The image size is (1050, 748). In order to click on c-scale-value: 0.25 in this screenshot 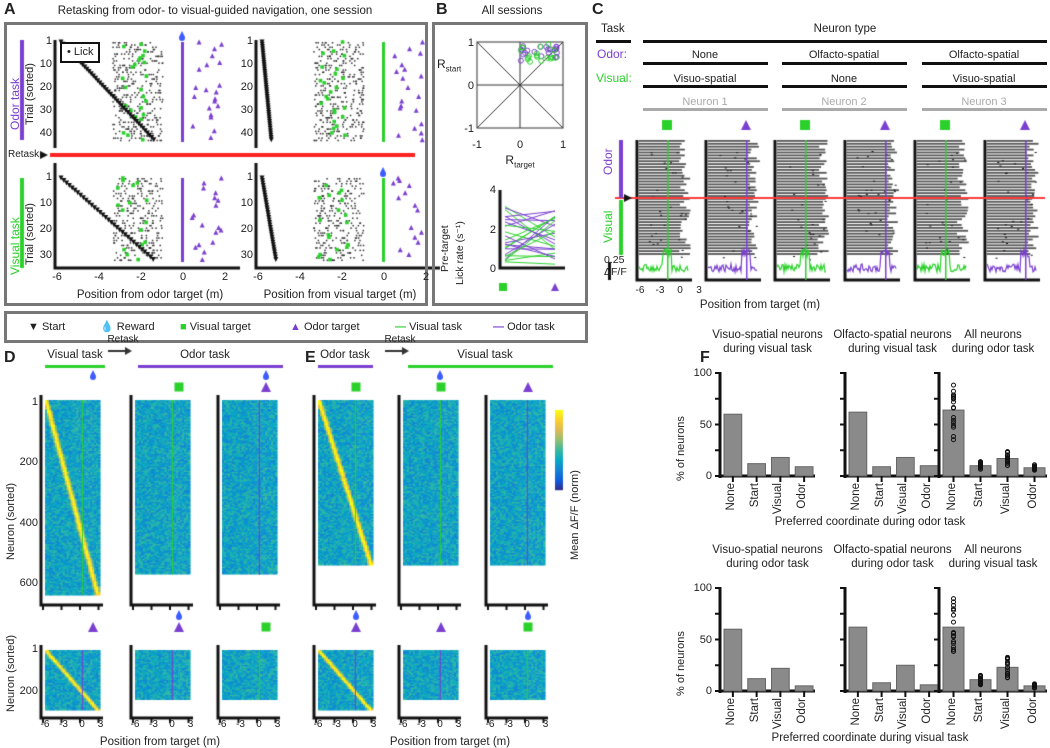, I will do `click(614, 260)`.